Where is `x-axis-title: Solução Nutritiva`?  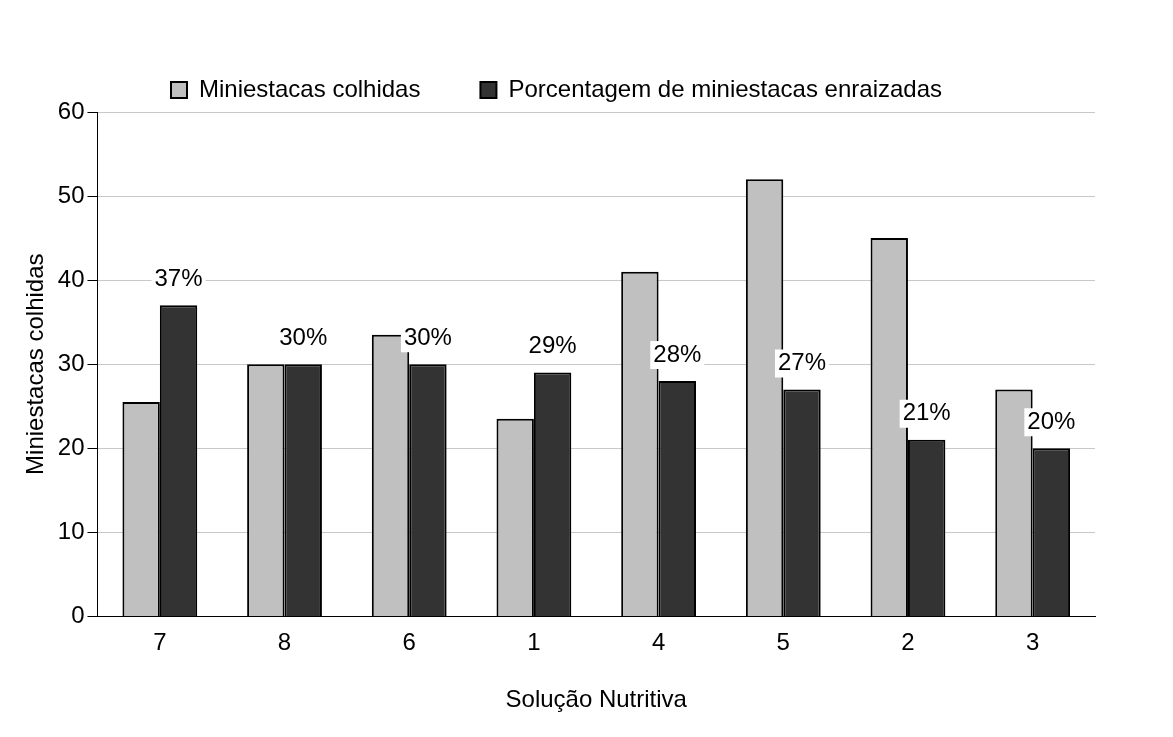
x-axis-title: Solução Nutritiva is located at coordinates (596, 699).